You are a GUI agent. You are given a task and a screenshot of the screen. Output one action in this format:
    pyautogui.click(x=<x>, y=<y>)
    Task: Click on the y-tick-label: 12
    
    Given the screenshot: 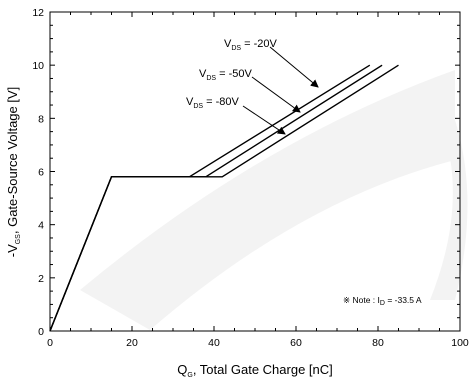 What is the action you would take?
    pyautogui.click(x=38, y=13)
    